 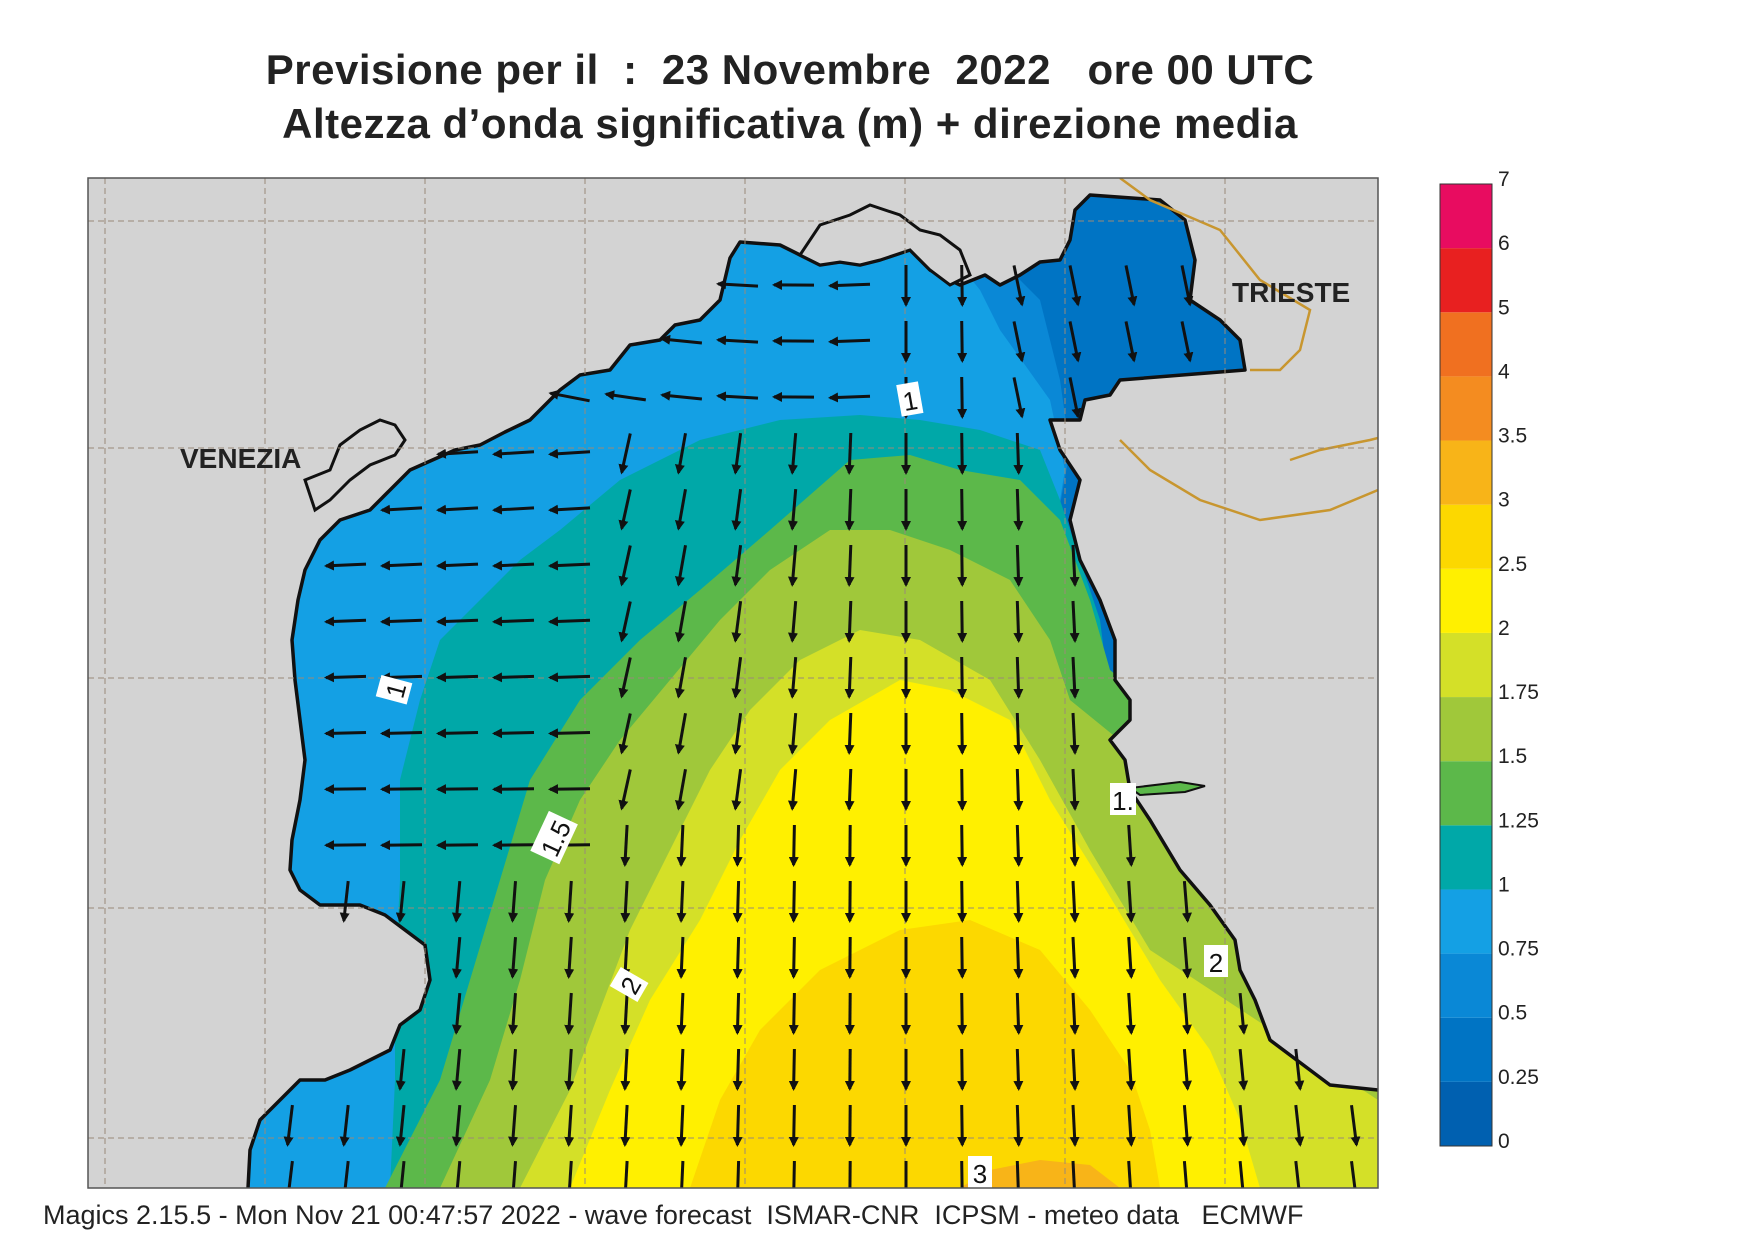 I want to click on legend-tick-label: 5, so click(x=1504, y=307).